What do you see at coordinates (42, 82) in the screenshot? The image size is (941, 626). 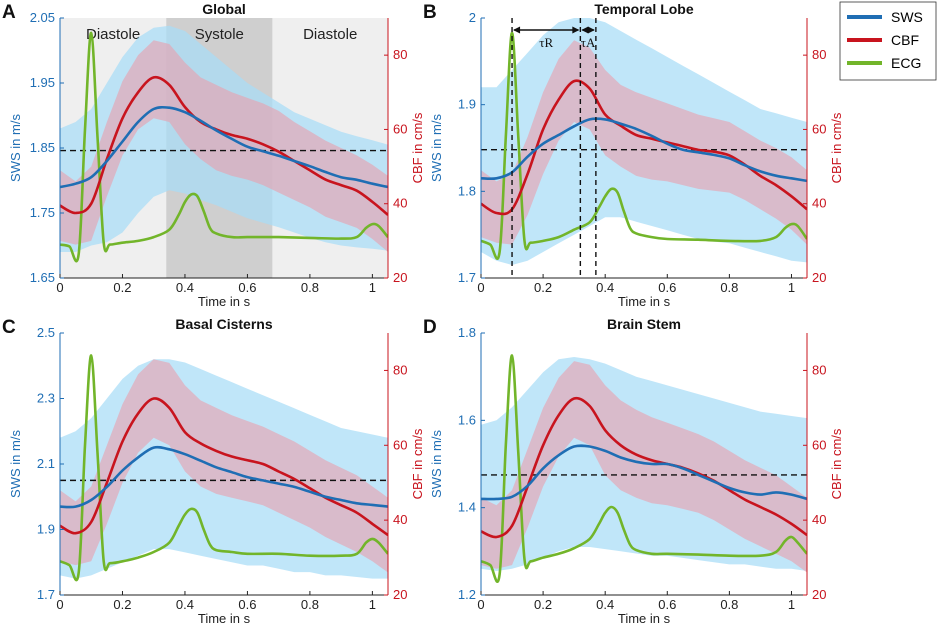 I see `y-left-tick-label: 1.95` at bounding box center [42, 82].